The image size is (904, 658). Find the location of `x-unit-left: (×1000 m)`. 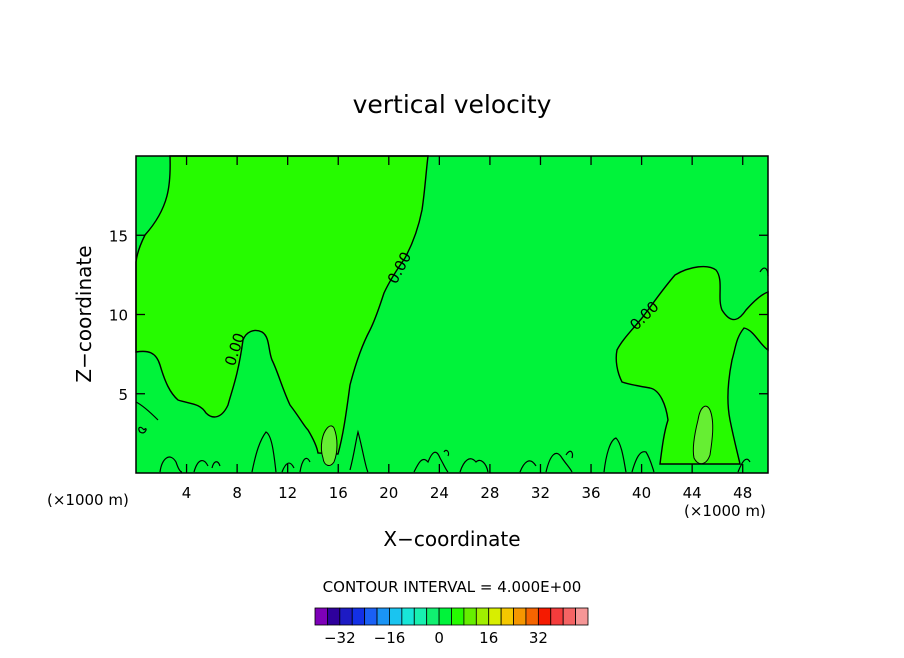

x-unit-left: (×1000 m) is located at coordinates (88, 500).